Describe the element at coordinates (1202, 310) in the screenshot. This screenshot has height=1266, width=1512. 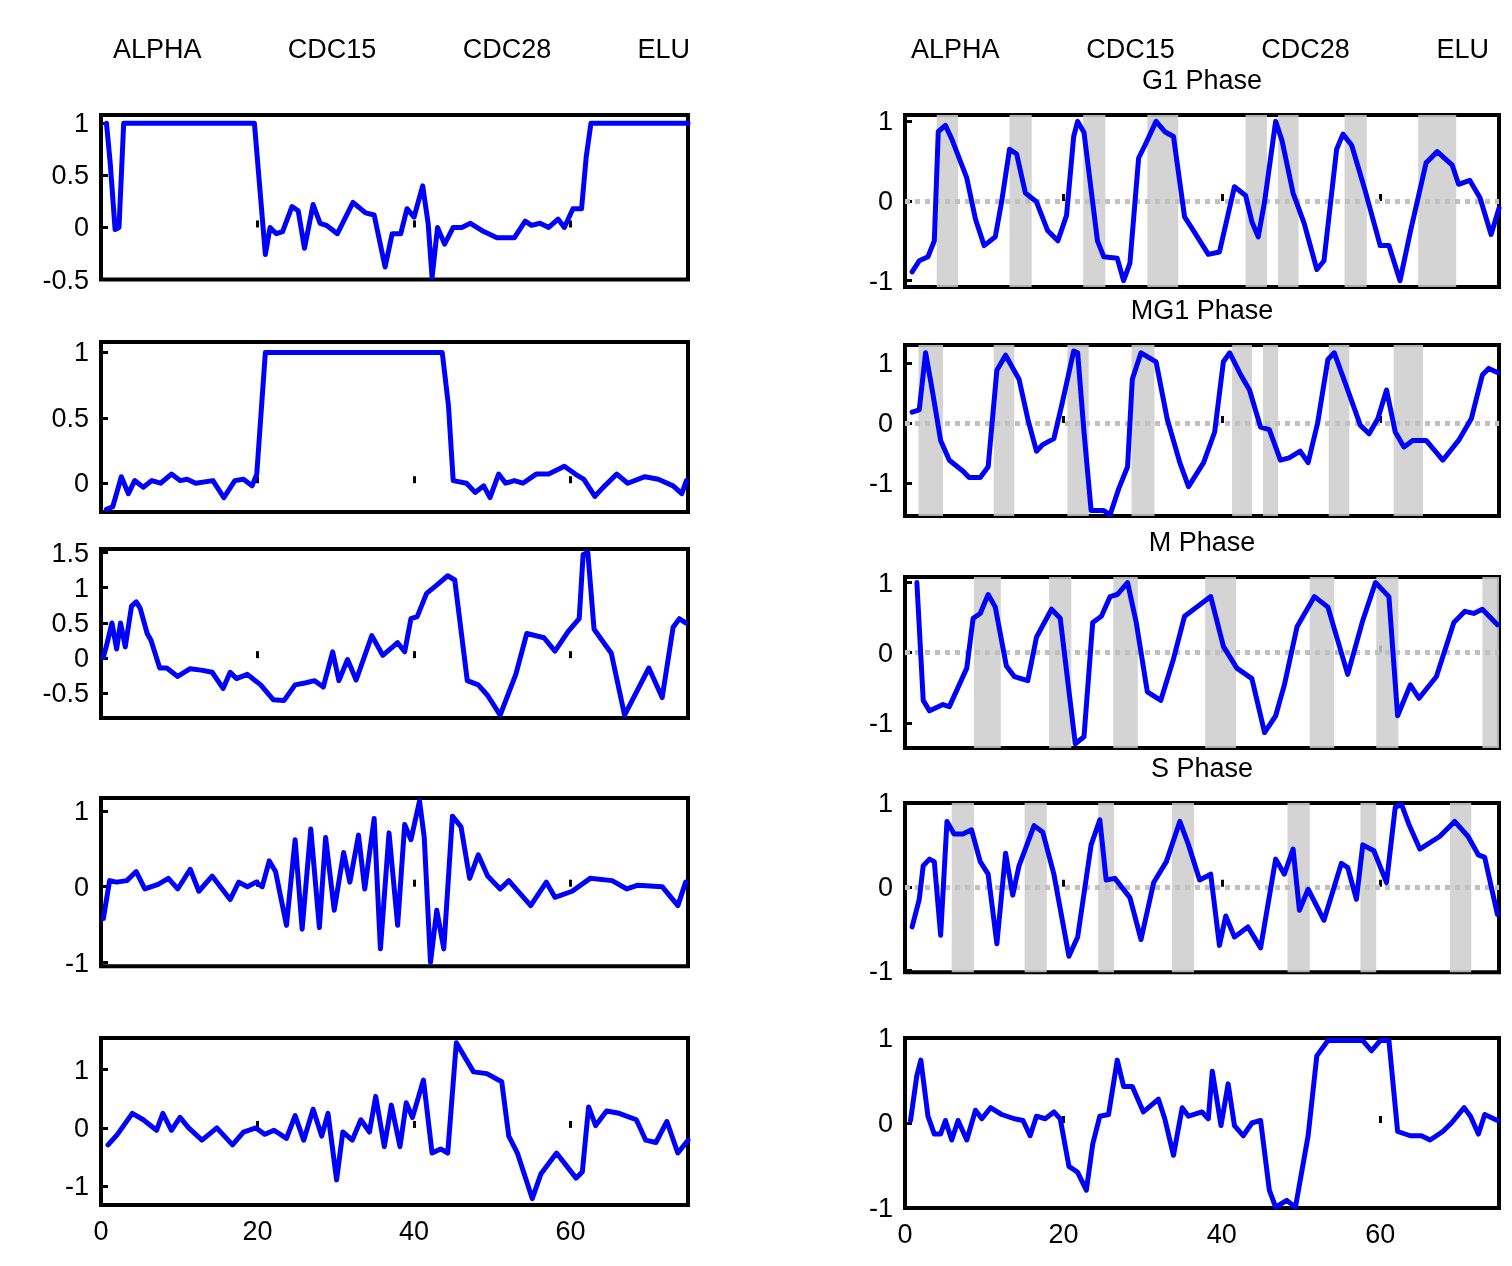
I see `chart-title: MG1 Phase` at that location.